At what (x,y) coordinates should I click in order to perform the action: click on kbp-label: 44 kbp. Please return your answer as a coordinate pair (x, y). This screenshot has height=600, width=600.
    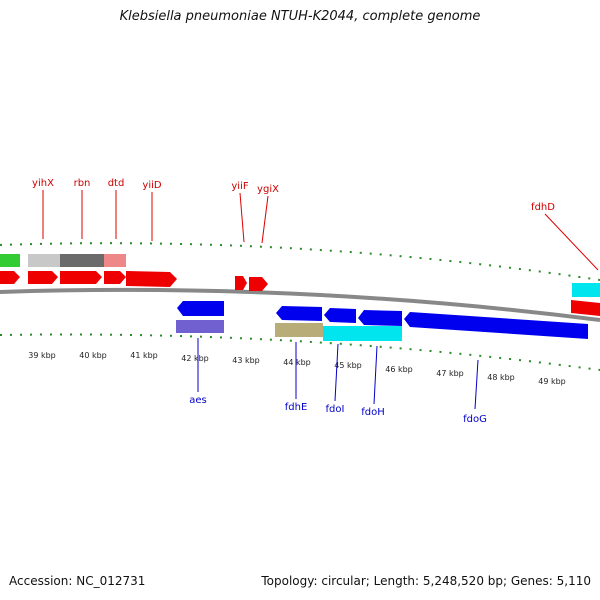
    Looking at the image, I should click on (297, 362).